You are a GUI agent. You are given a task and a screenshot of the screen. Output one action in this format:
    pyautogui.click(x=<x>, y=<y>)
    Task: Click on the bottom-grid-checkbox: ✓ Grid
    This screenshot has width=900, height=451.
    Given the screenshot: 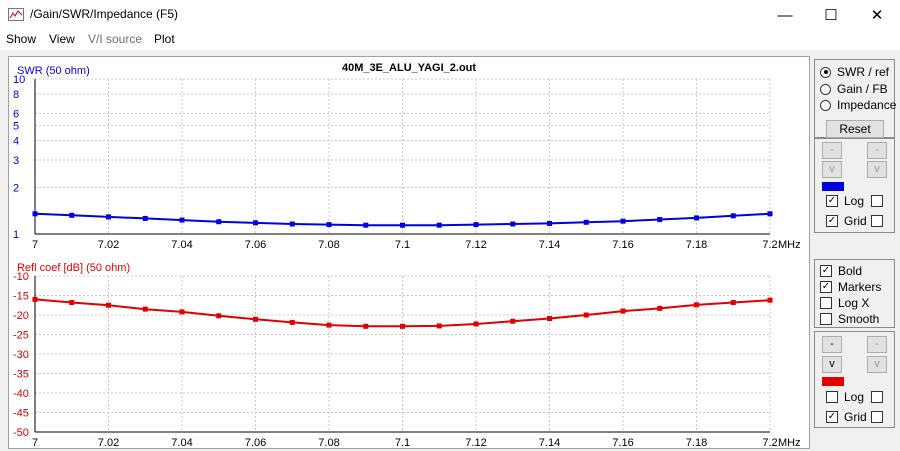 What is the action you would take?
    pyautogui.click(x=846, y=417)
    